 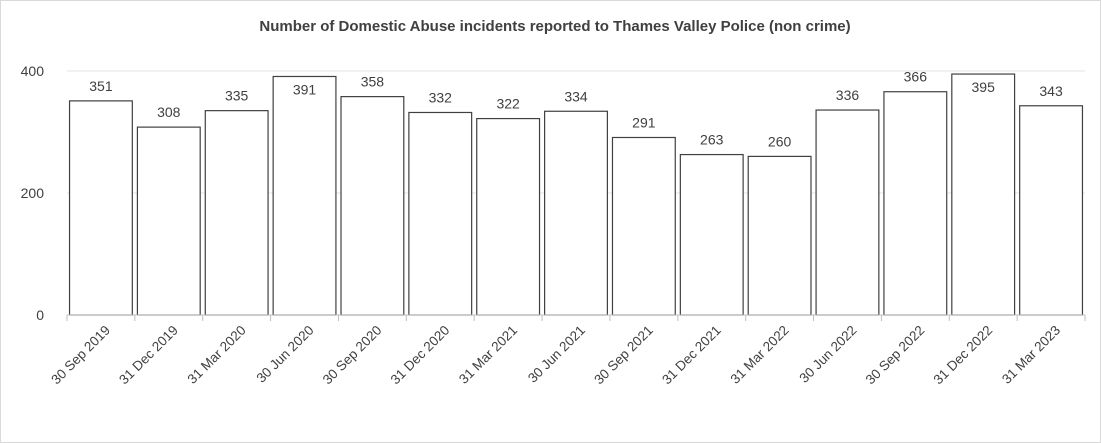 What do you see at coordinates (148, 355) in the screenshot?
I see `x-tick-label: 31 Dec 2019` at bounding box center [148, 355].